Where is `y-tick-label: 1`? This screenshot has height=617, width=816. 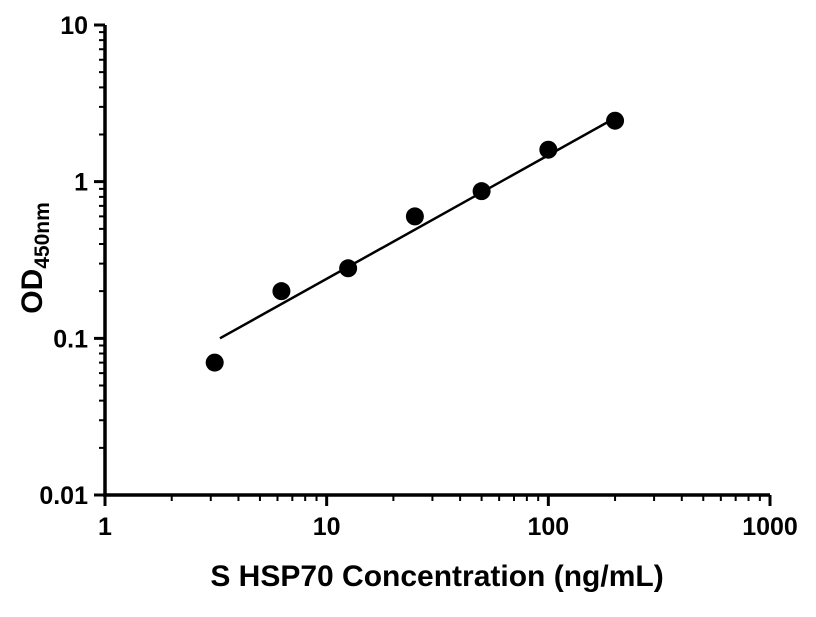
y-tick-label: 1 is located at coordinates (81, 183).